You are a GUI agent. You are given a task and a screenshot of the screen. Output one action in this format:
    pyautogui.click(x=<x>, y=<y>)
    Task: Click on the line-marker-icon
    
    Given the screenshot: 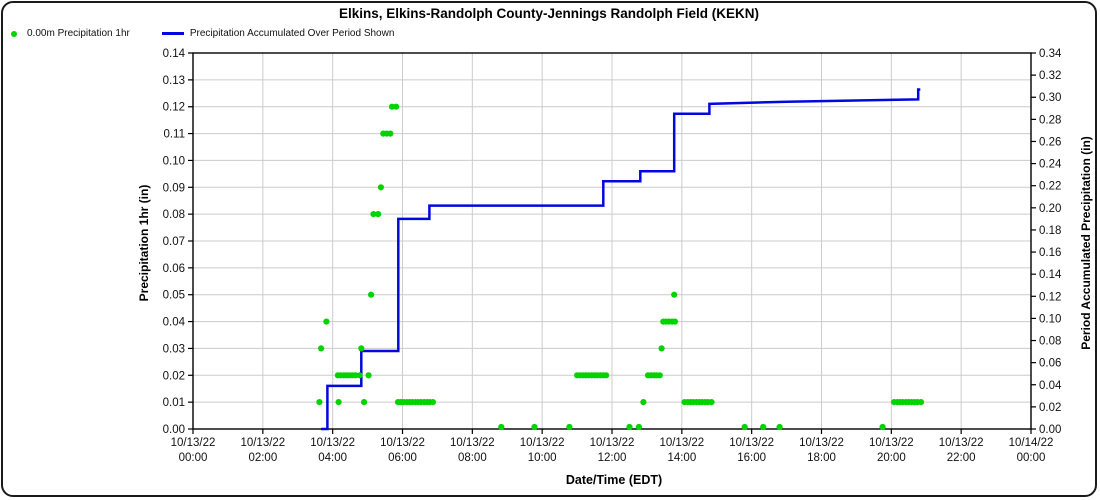 What is the action you would take?
    pyautogui.click(x=172, y=33)
    